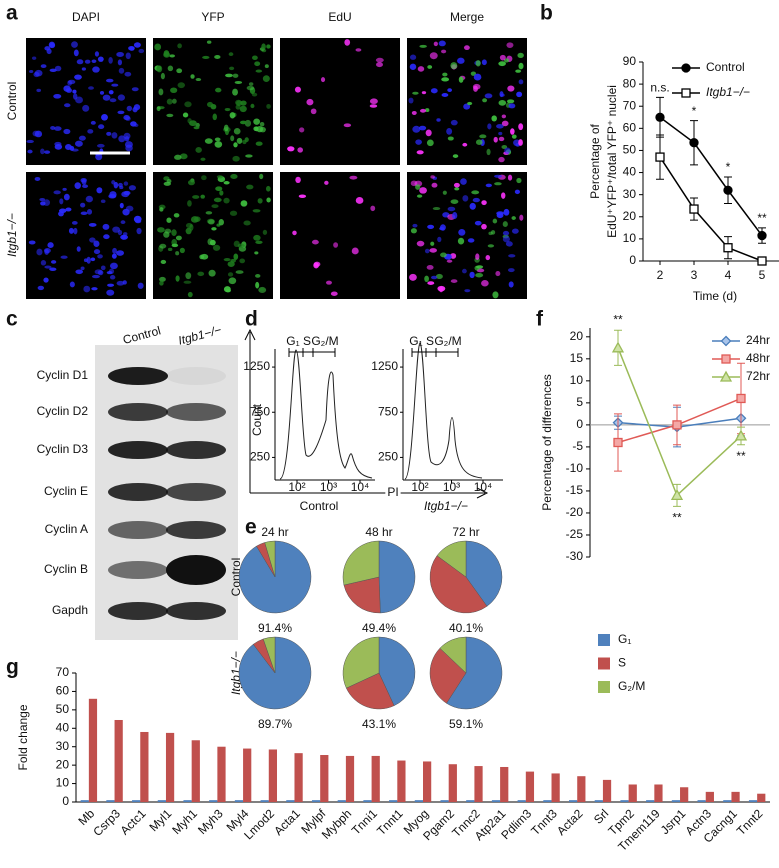 The image size is (779, 868). What do you see at coordinates (430, 341) in the screenshot?
I see `gate-label: S` at bounding box center [430, 341].